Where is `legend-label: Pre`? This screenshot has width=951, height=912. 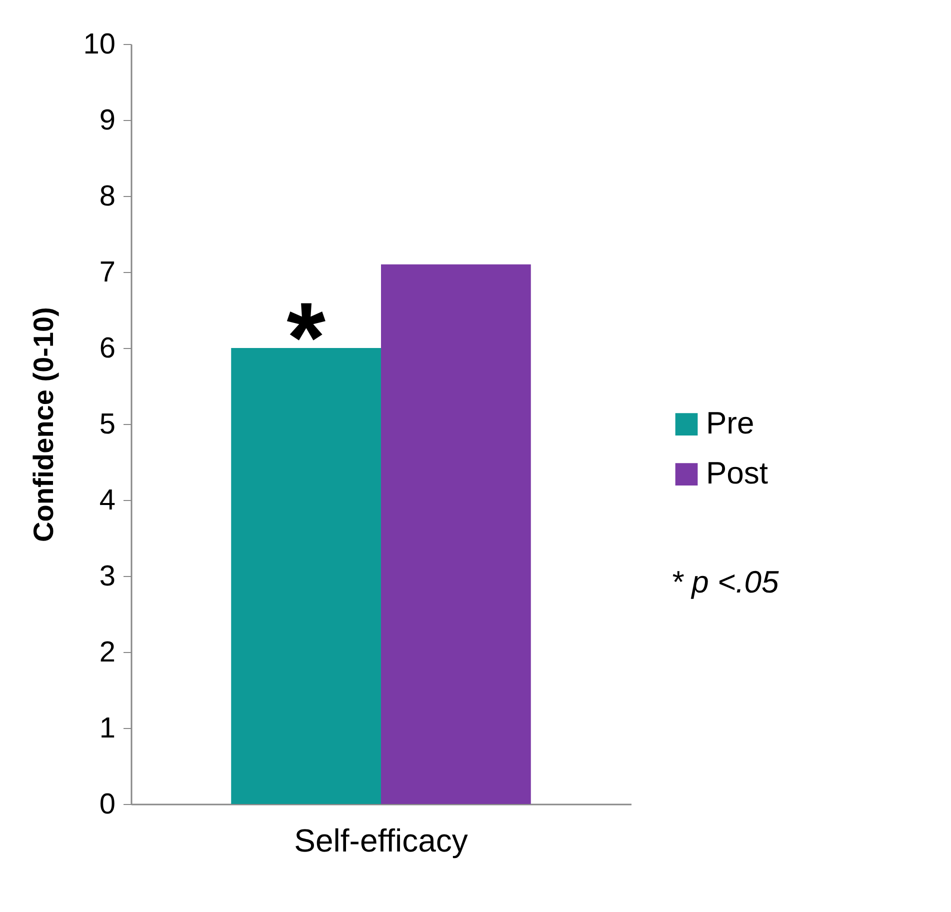
legend-label: Pre is located at coordinates (730, 422).